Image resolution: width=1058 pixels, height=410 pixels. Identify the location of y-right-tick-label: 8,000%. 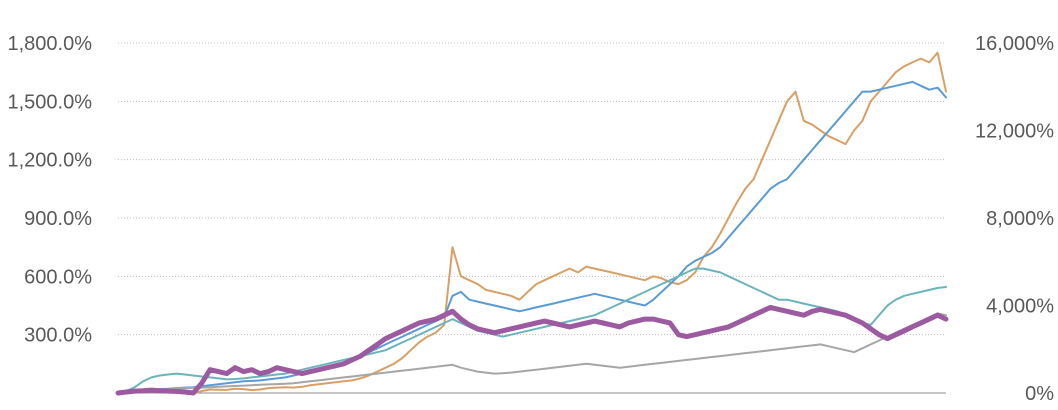
(1020, 219).